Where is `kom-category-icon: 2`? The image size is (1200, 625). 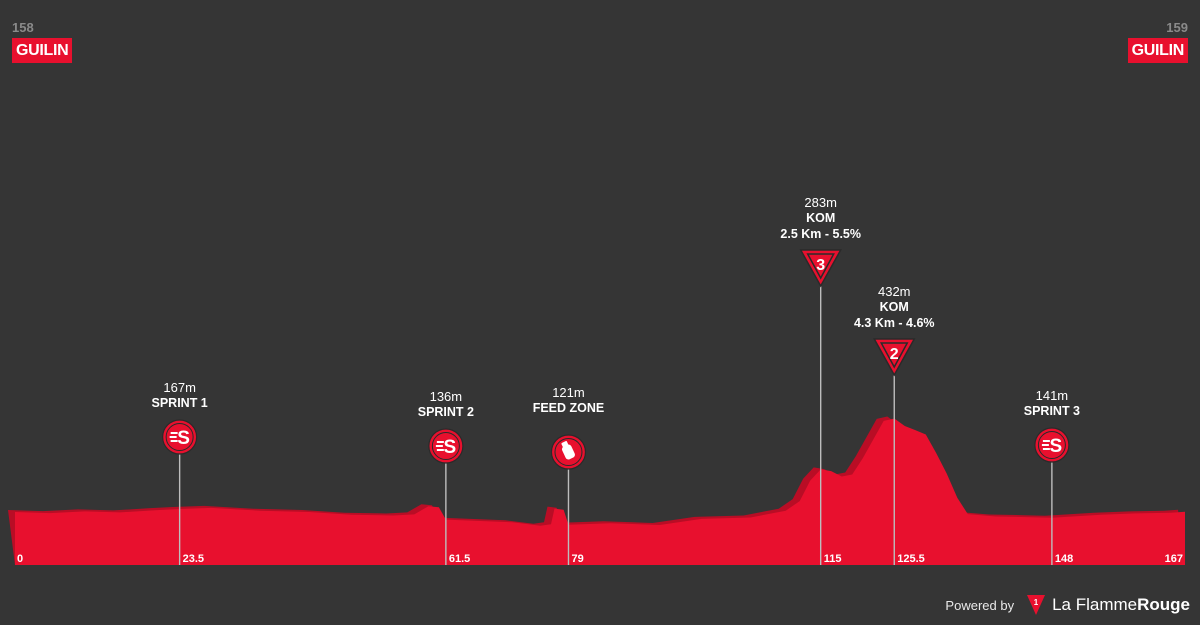
kom-category-icon: 2 is located at coordinates (894, 357).